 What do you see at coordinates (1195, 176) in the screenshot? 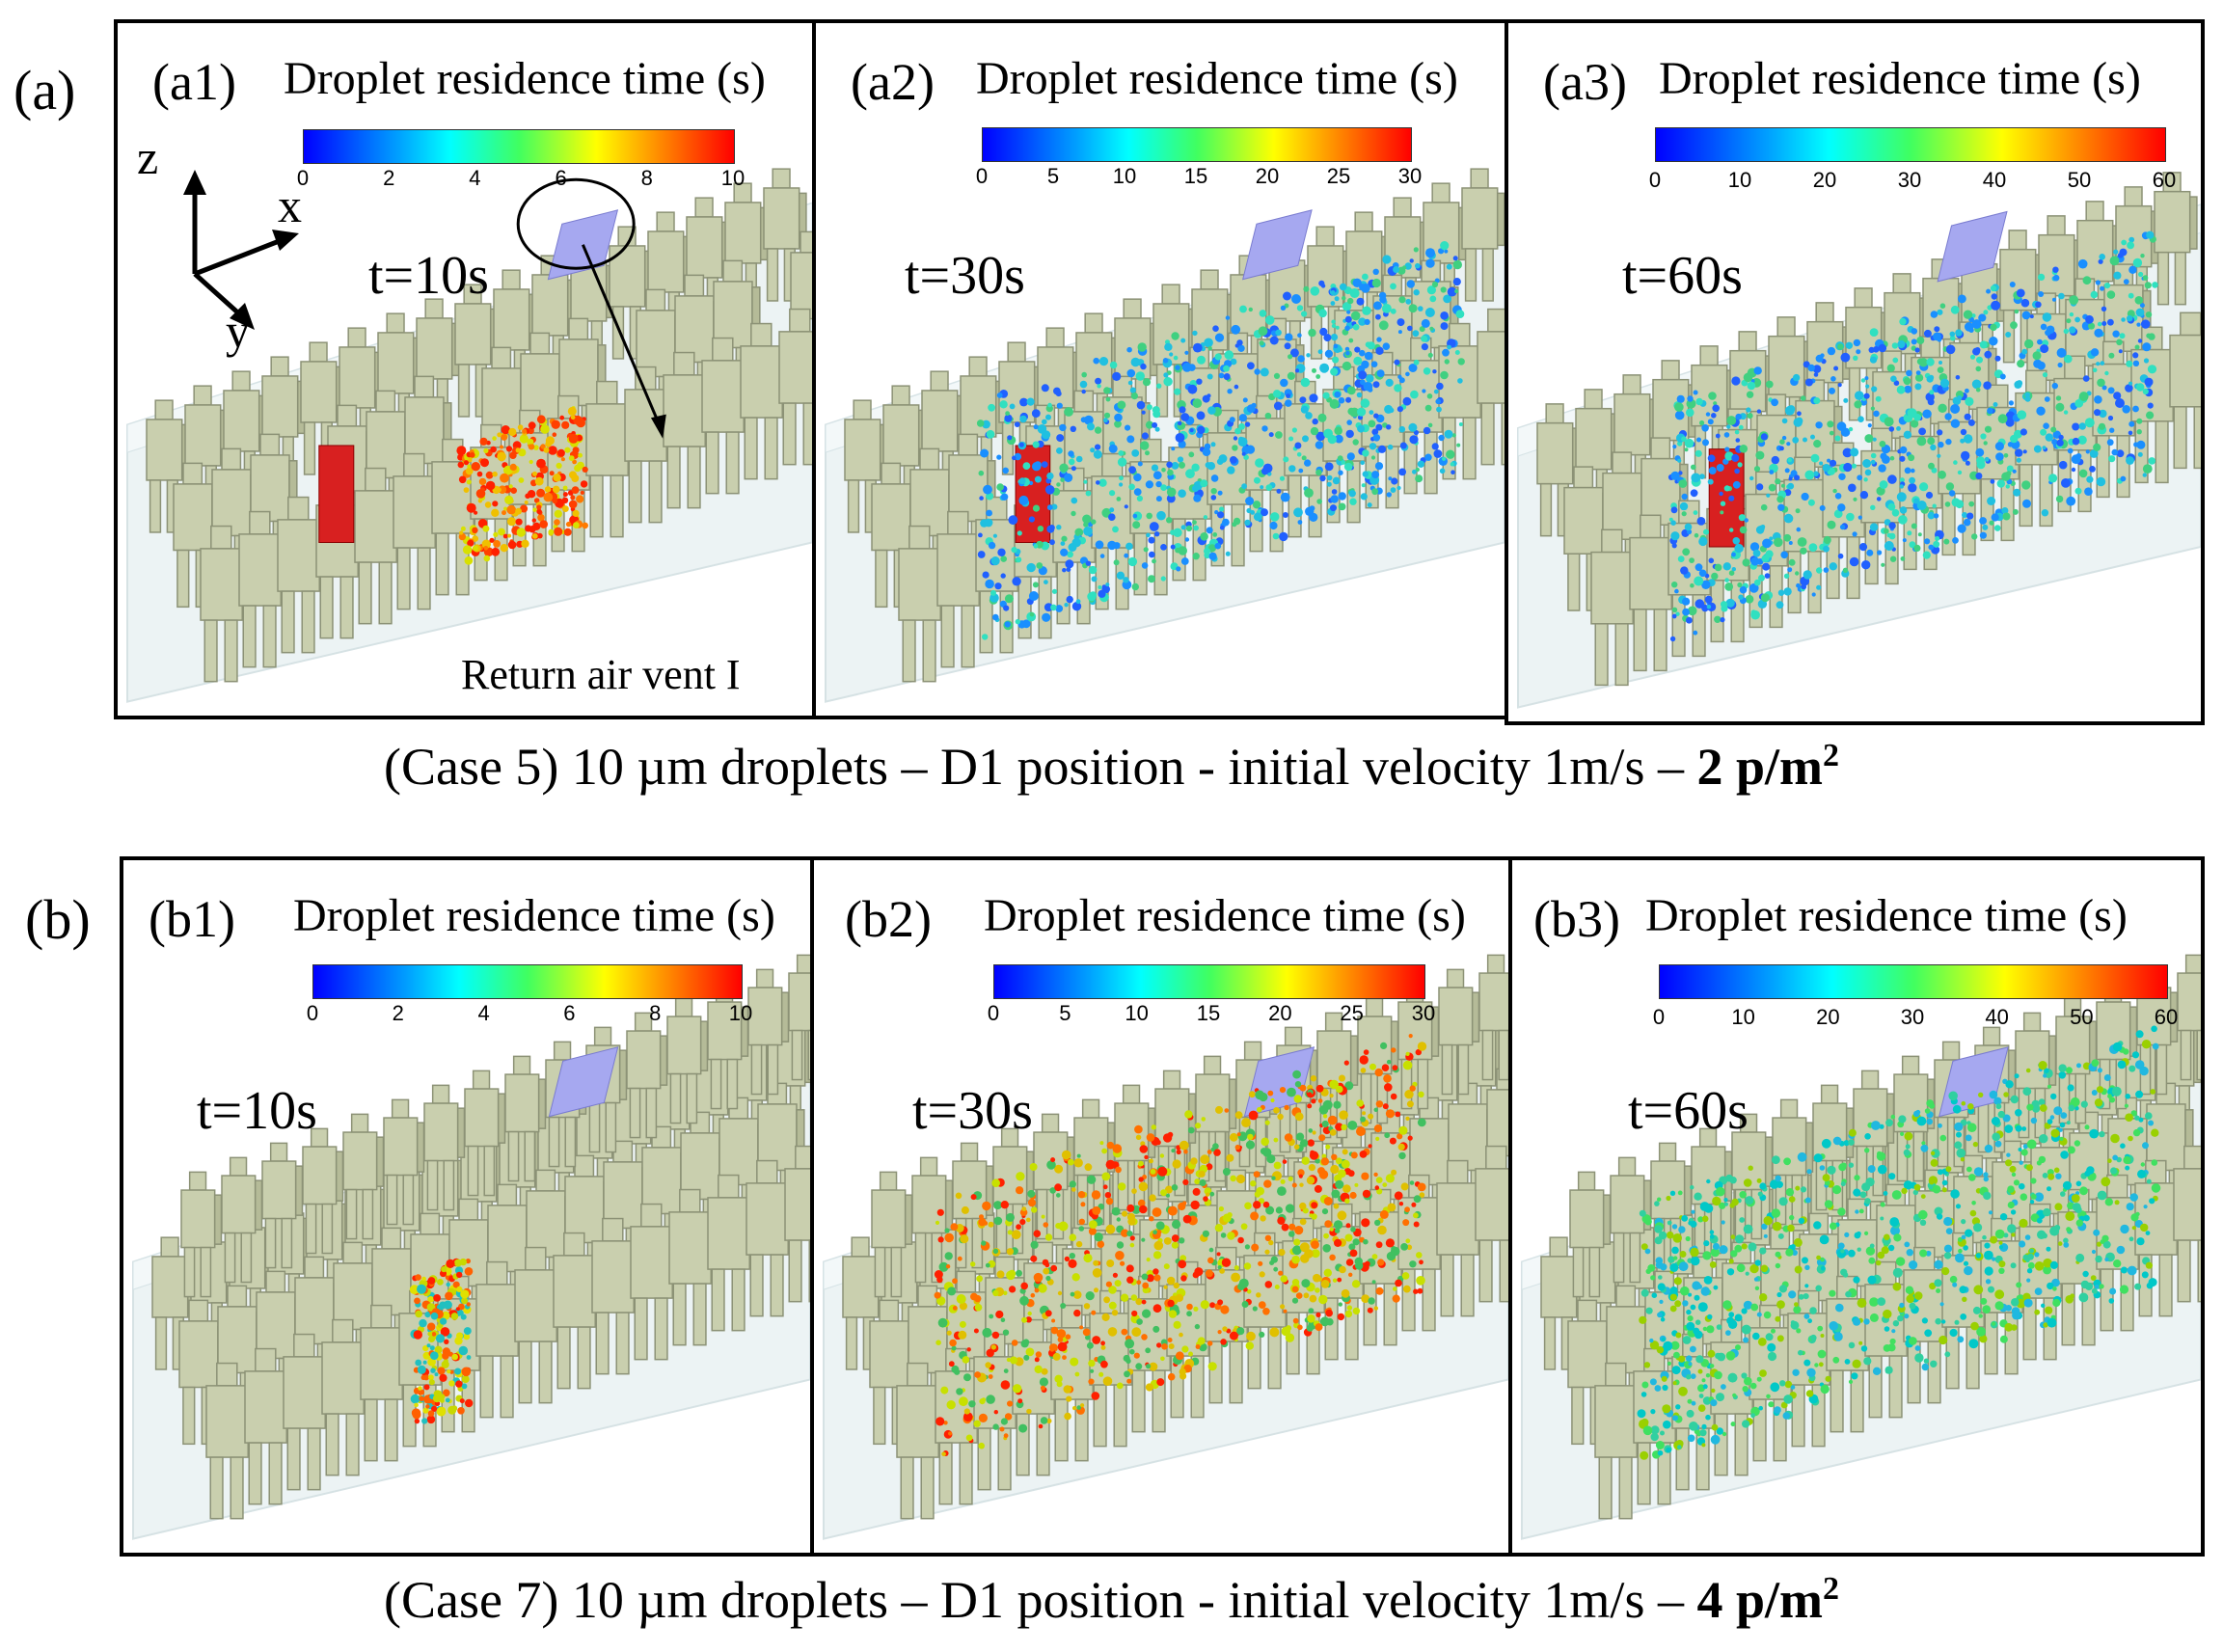
I see `colorbar-tick: 15` at bounding box center [1195, 176].